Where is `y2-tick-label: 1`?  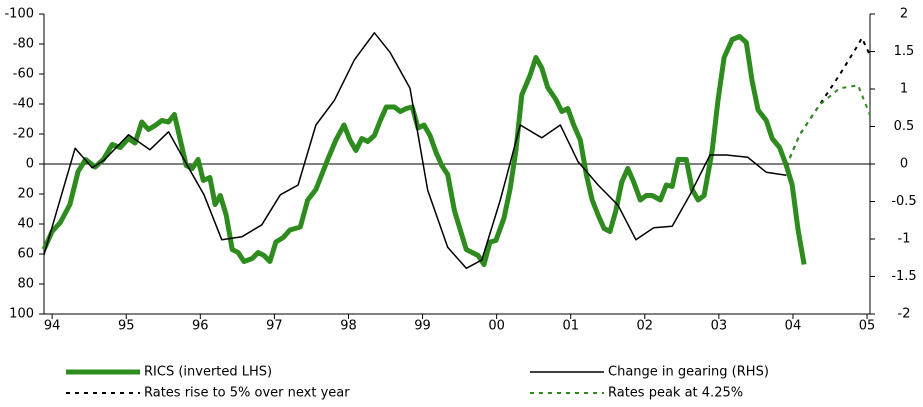 y2-tick-label: 1 is located at coordinates (904, 89).